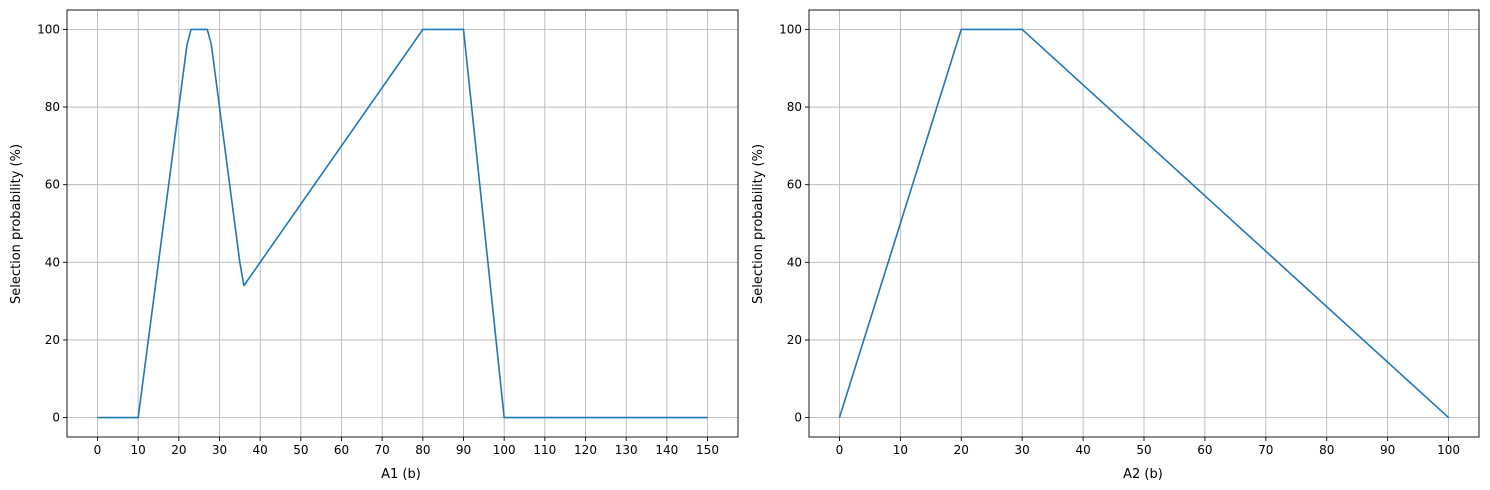  Describe the element at coordinates (1143, 474) in the screenshot. I see `x-axis-label: A2 (b)` at that location.